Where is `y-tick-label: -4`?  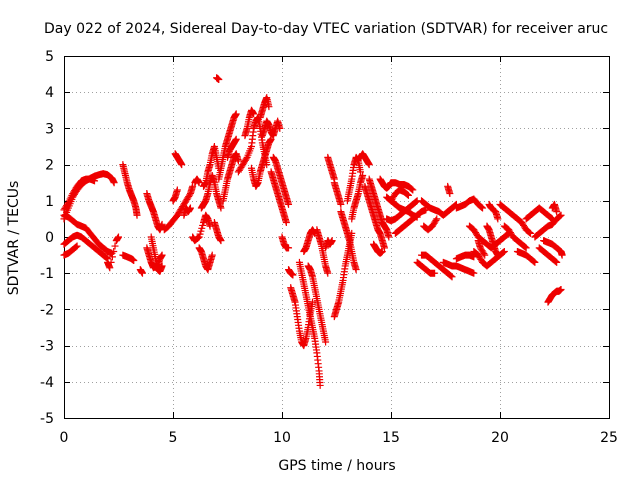 y-tick-label: -4 is located at coordinates (47, 383).